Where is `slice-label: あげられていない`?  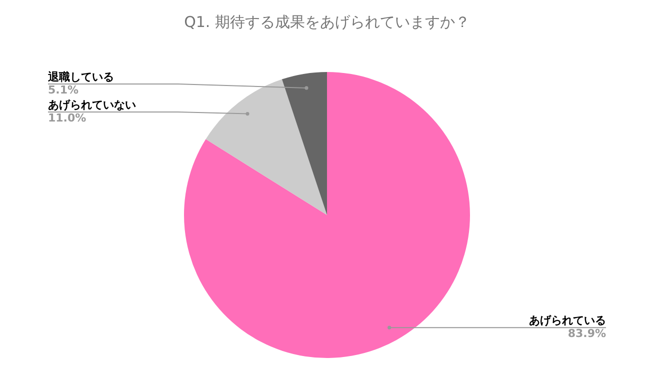 slice-label: あげられていない is located at coordinates (92, 105).